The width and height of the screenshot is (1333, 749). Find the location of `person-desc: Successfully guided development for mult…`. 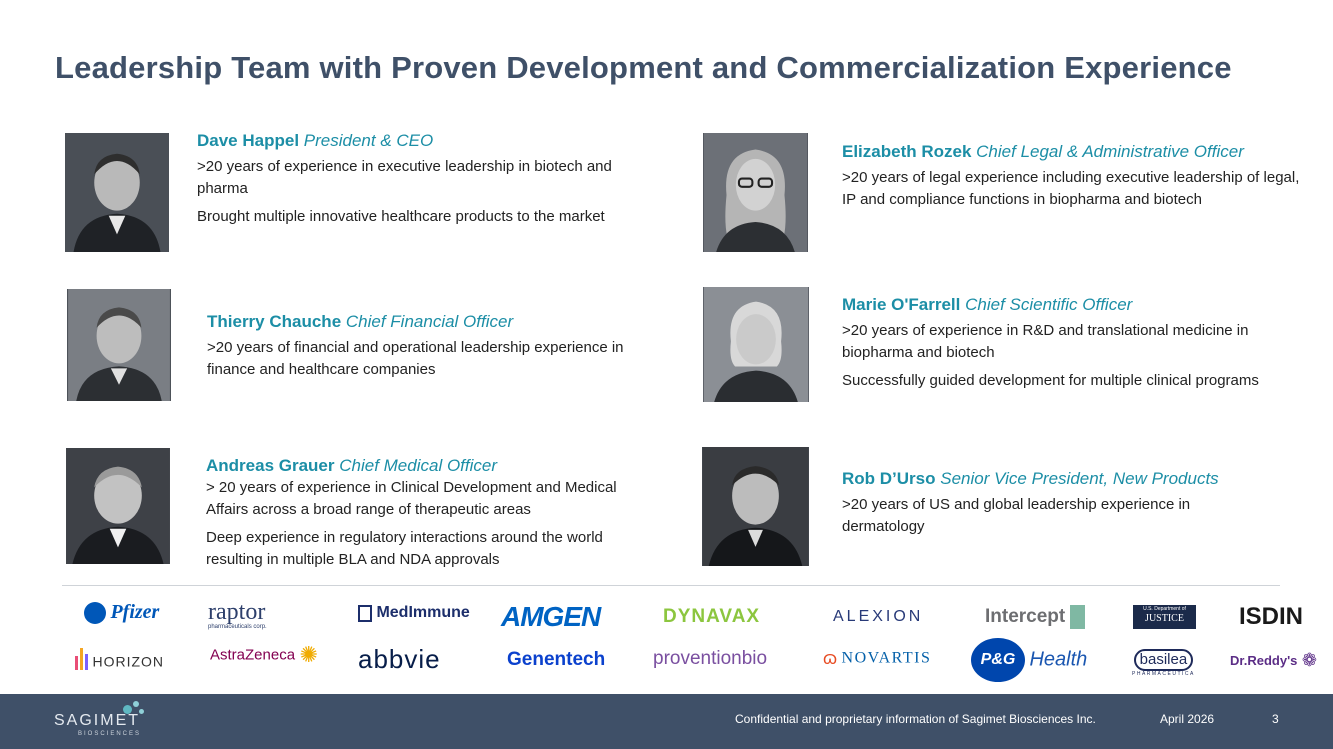

person-desc: Successfully guided development for mult… is located at coordinates (1050, 380).